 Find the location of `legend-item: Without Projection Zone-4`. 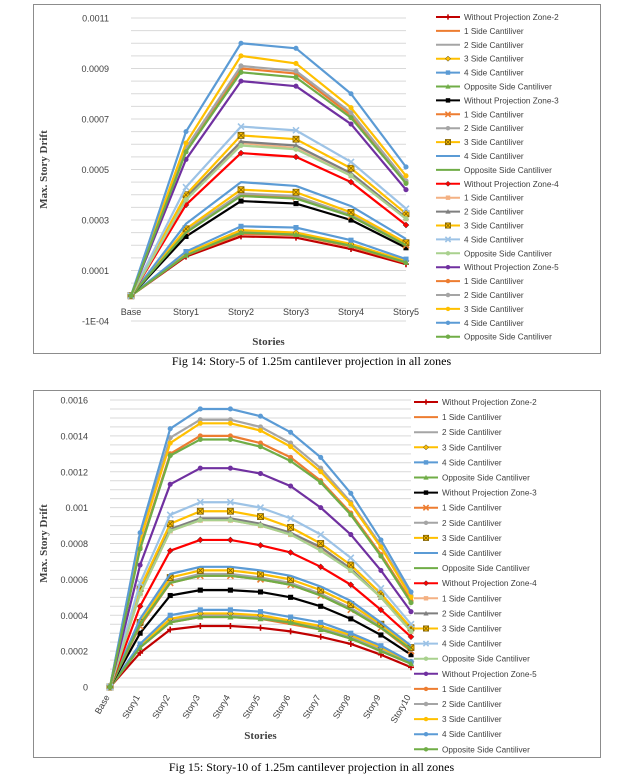

legend-item: Without Projection Zone-4 is located at coordinates (497, 184).